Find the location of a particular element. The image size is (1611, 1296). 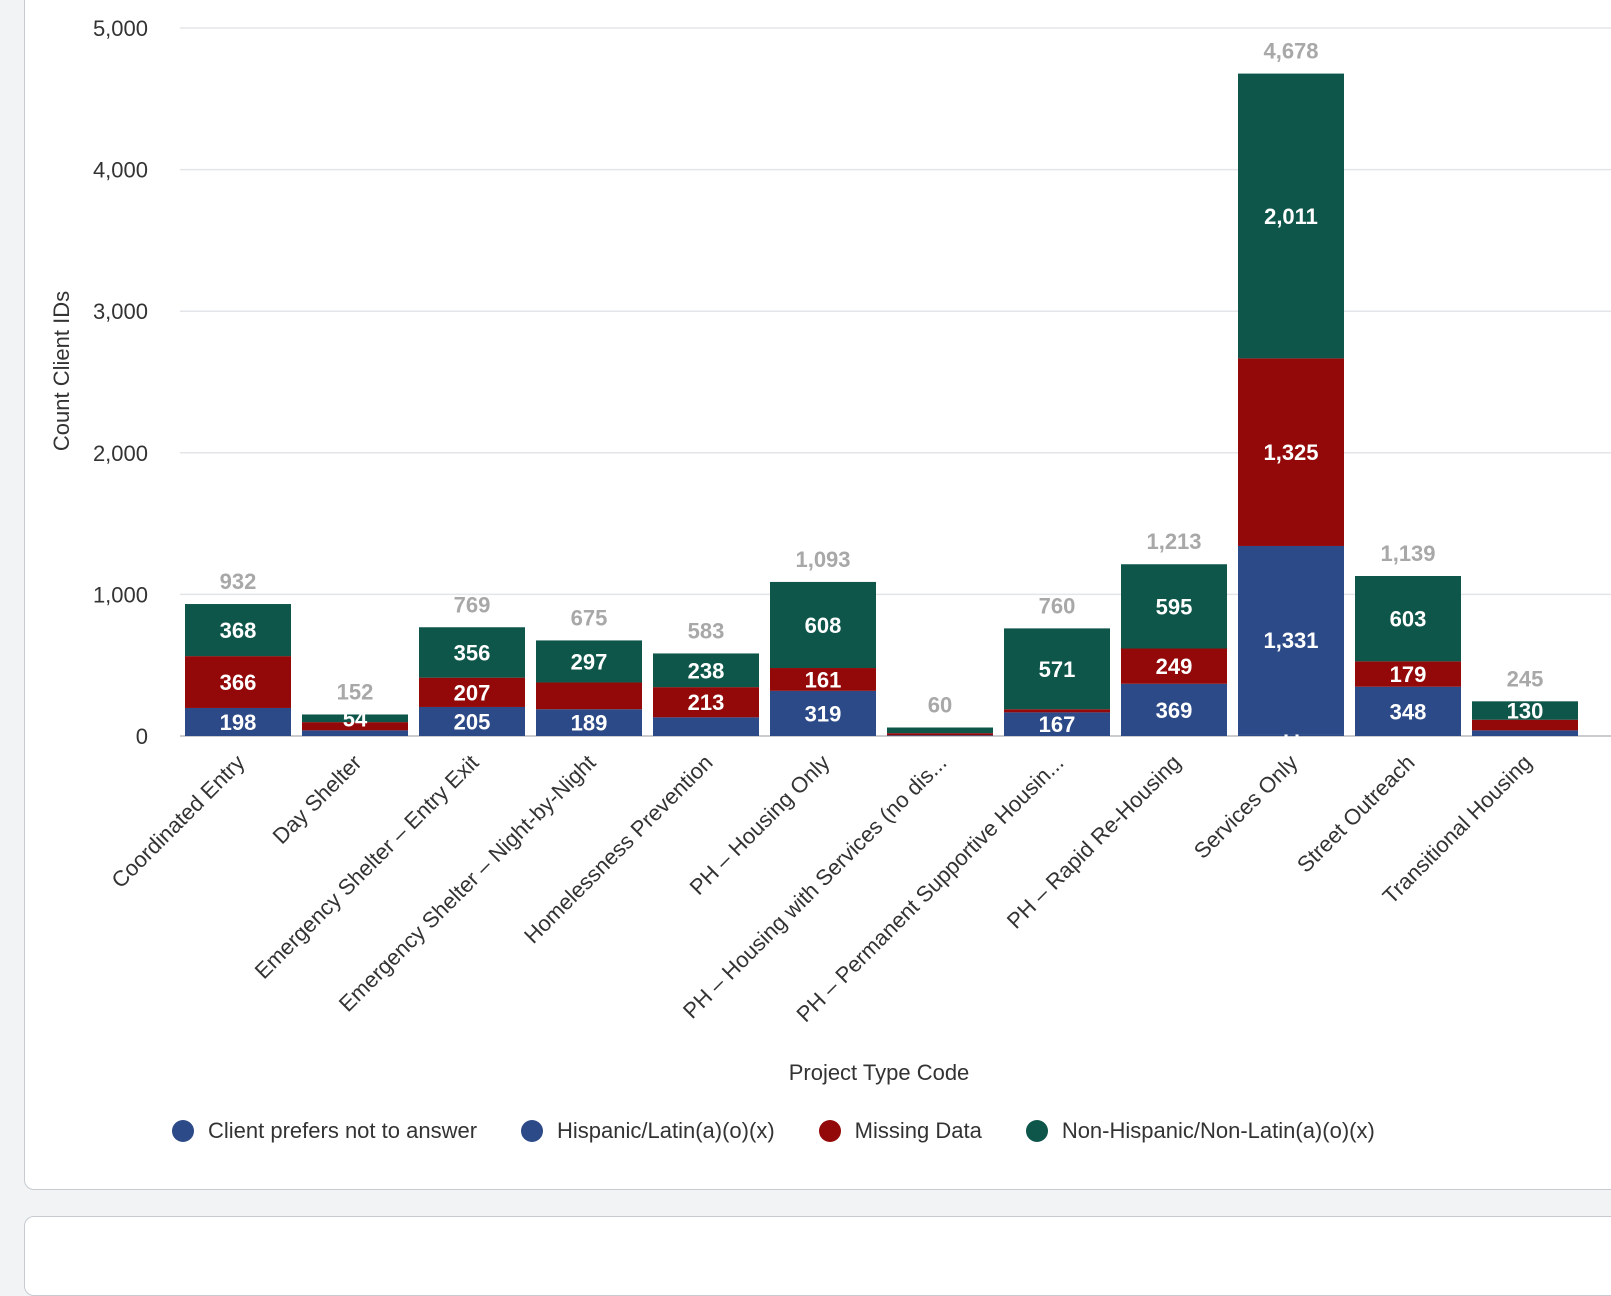

data-label: 356 is located at coordinates (472, 652).